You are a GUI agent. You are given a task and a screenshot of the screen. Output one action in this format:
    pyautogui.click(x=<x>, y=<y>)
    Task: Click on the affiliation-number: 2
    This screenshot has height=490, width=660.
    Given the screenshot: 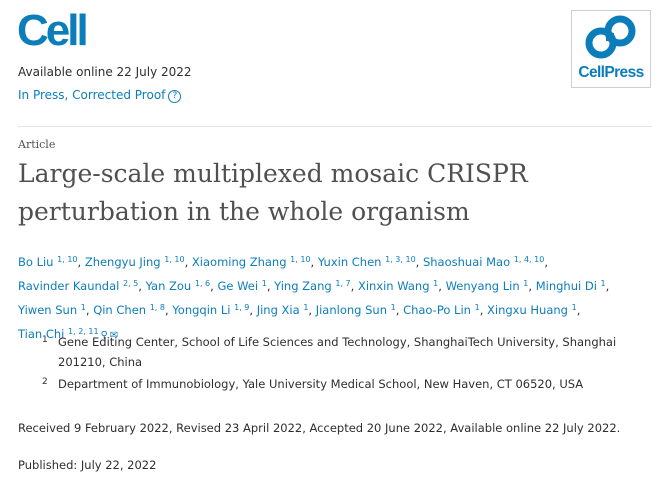 What is the action you would take?
    pyautogui.click(x=45, y=382)
    